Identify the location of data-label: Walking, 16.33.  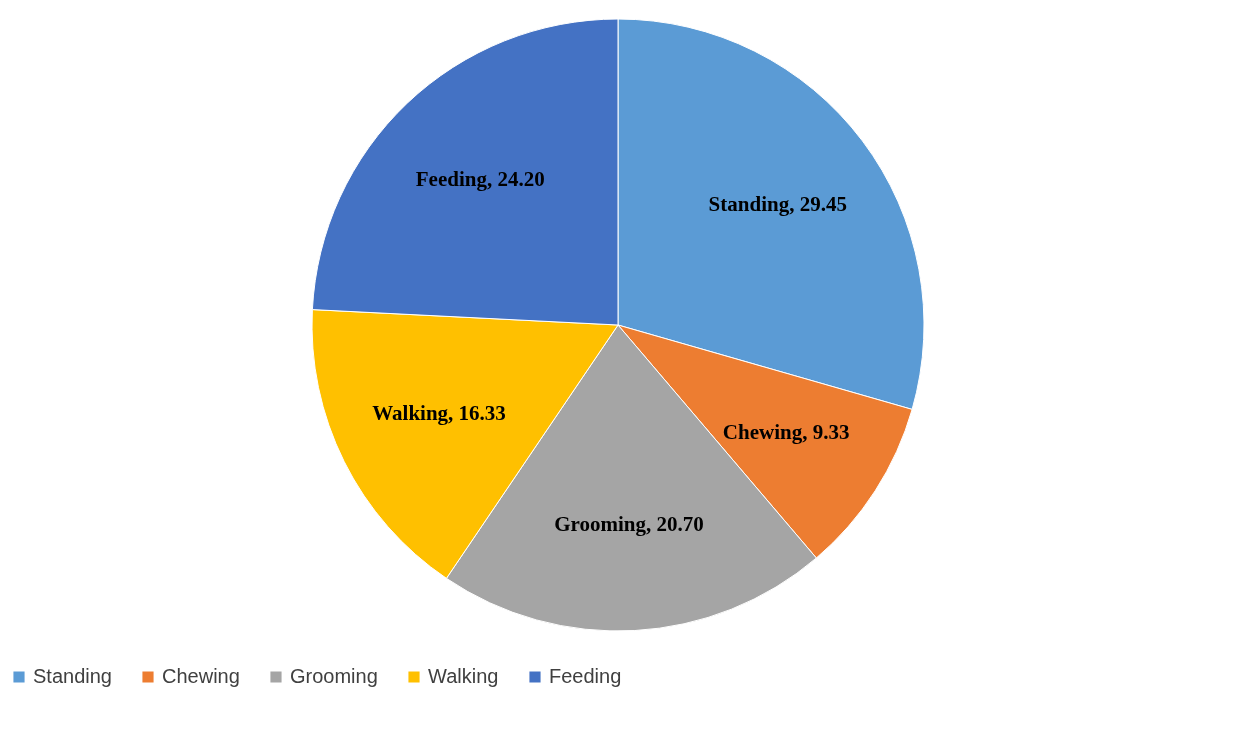
(439, 413).